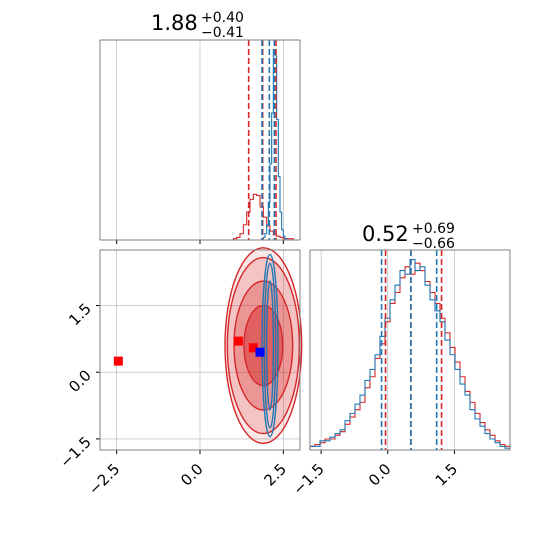  I want to click on red-contour-level, so click(263, 345).